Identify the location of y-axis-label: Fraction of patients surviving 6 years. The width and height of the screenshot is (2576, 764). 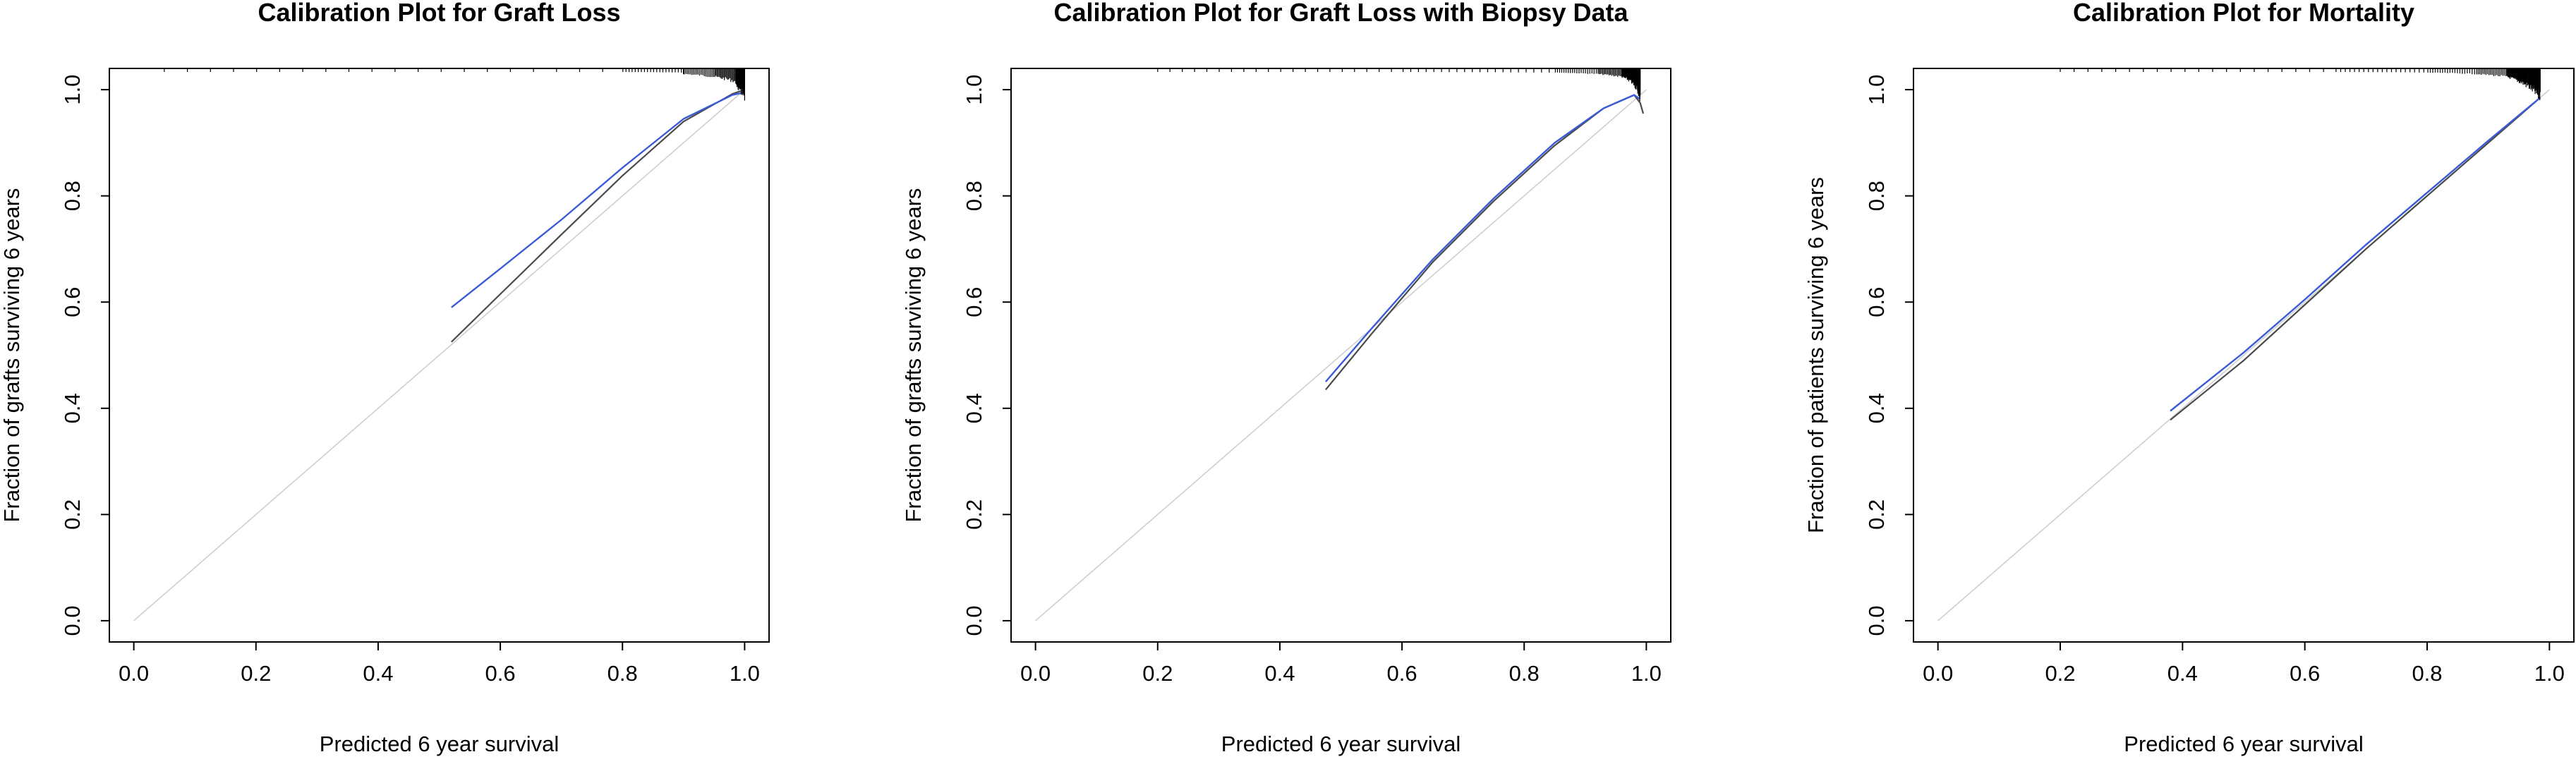
(1815, 355).